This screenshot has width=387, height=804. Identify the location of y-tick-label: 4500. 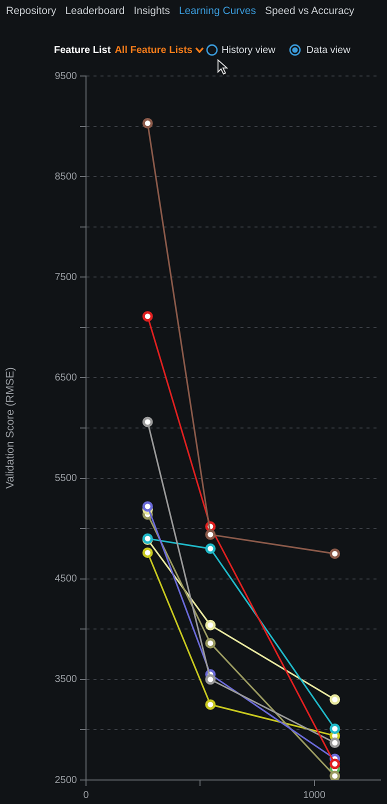
(66, 579).